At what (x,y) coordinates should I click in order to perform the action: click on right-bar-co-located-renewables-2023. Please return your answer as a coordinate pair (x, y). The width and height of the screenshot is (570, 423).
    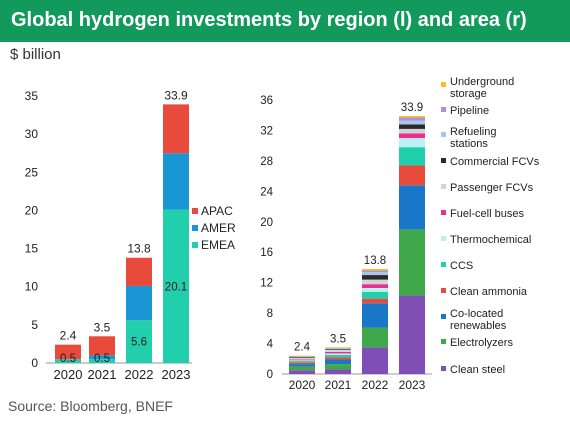
    Looking at the image, I should click on (412, 207).